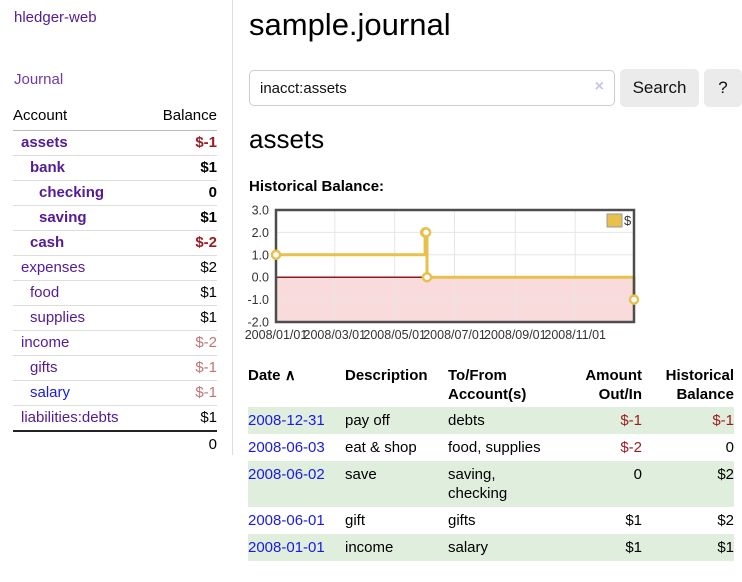 The height and width of the screenshot is (582, 742). Describe the element at coordinates (182, 193) in the screenshot. I see `account-balance: 0` at that location.